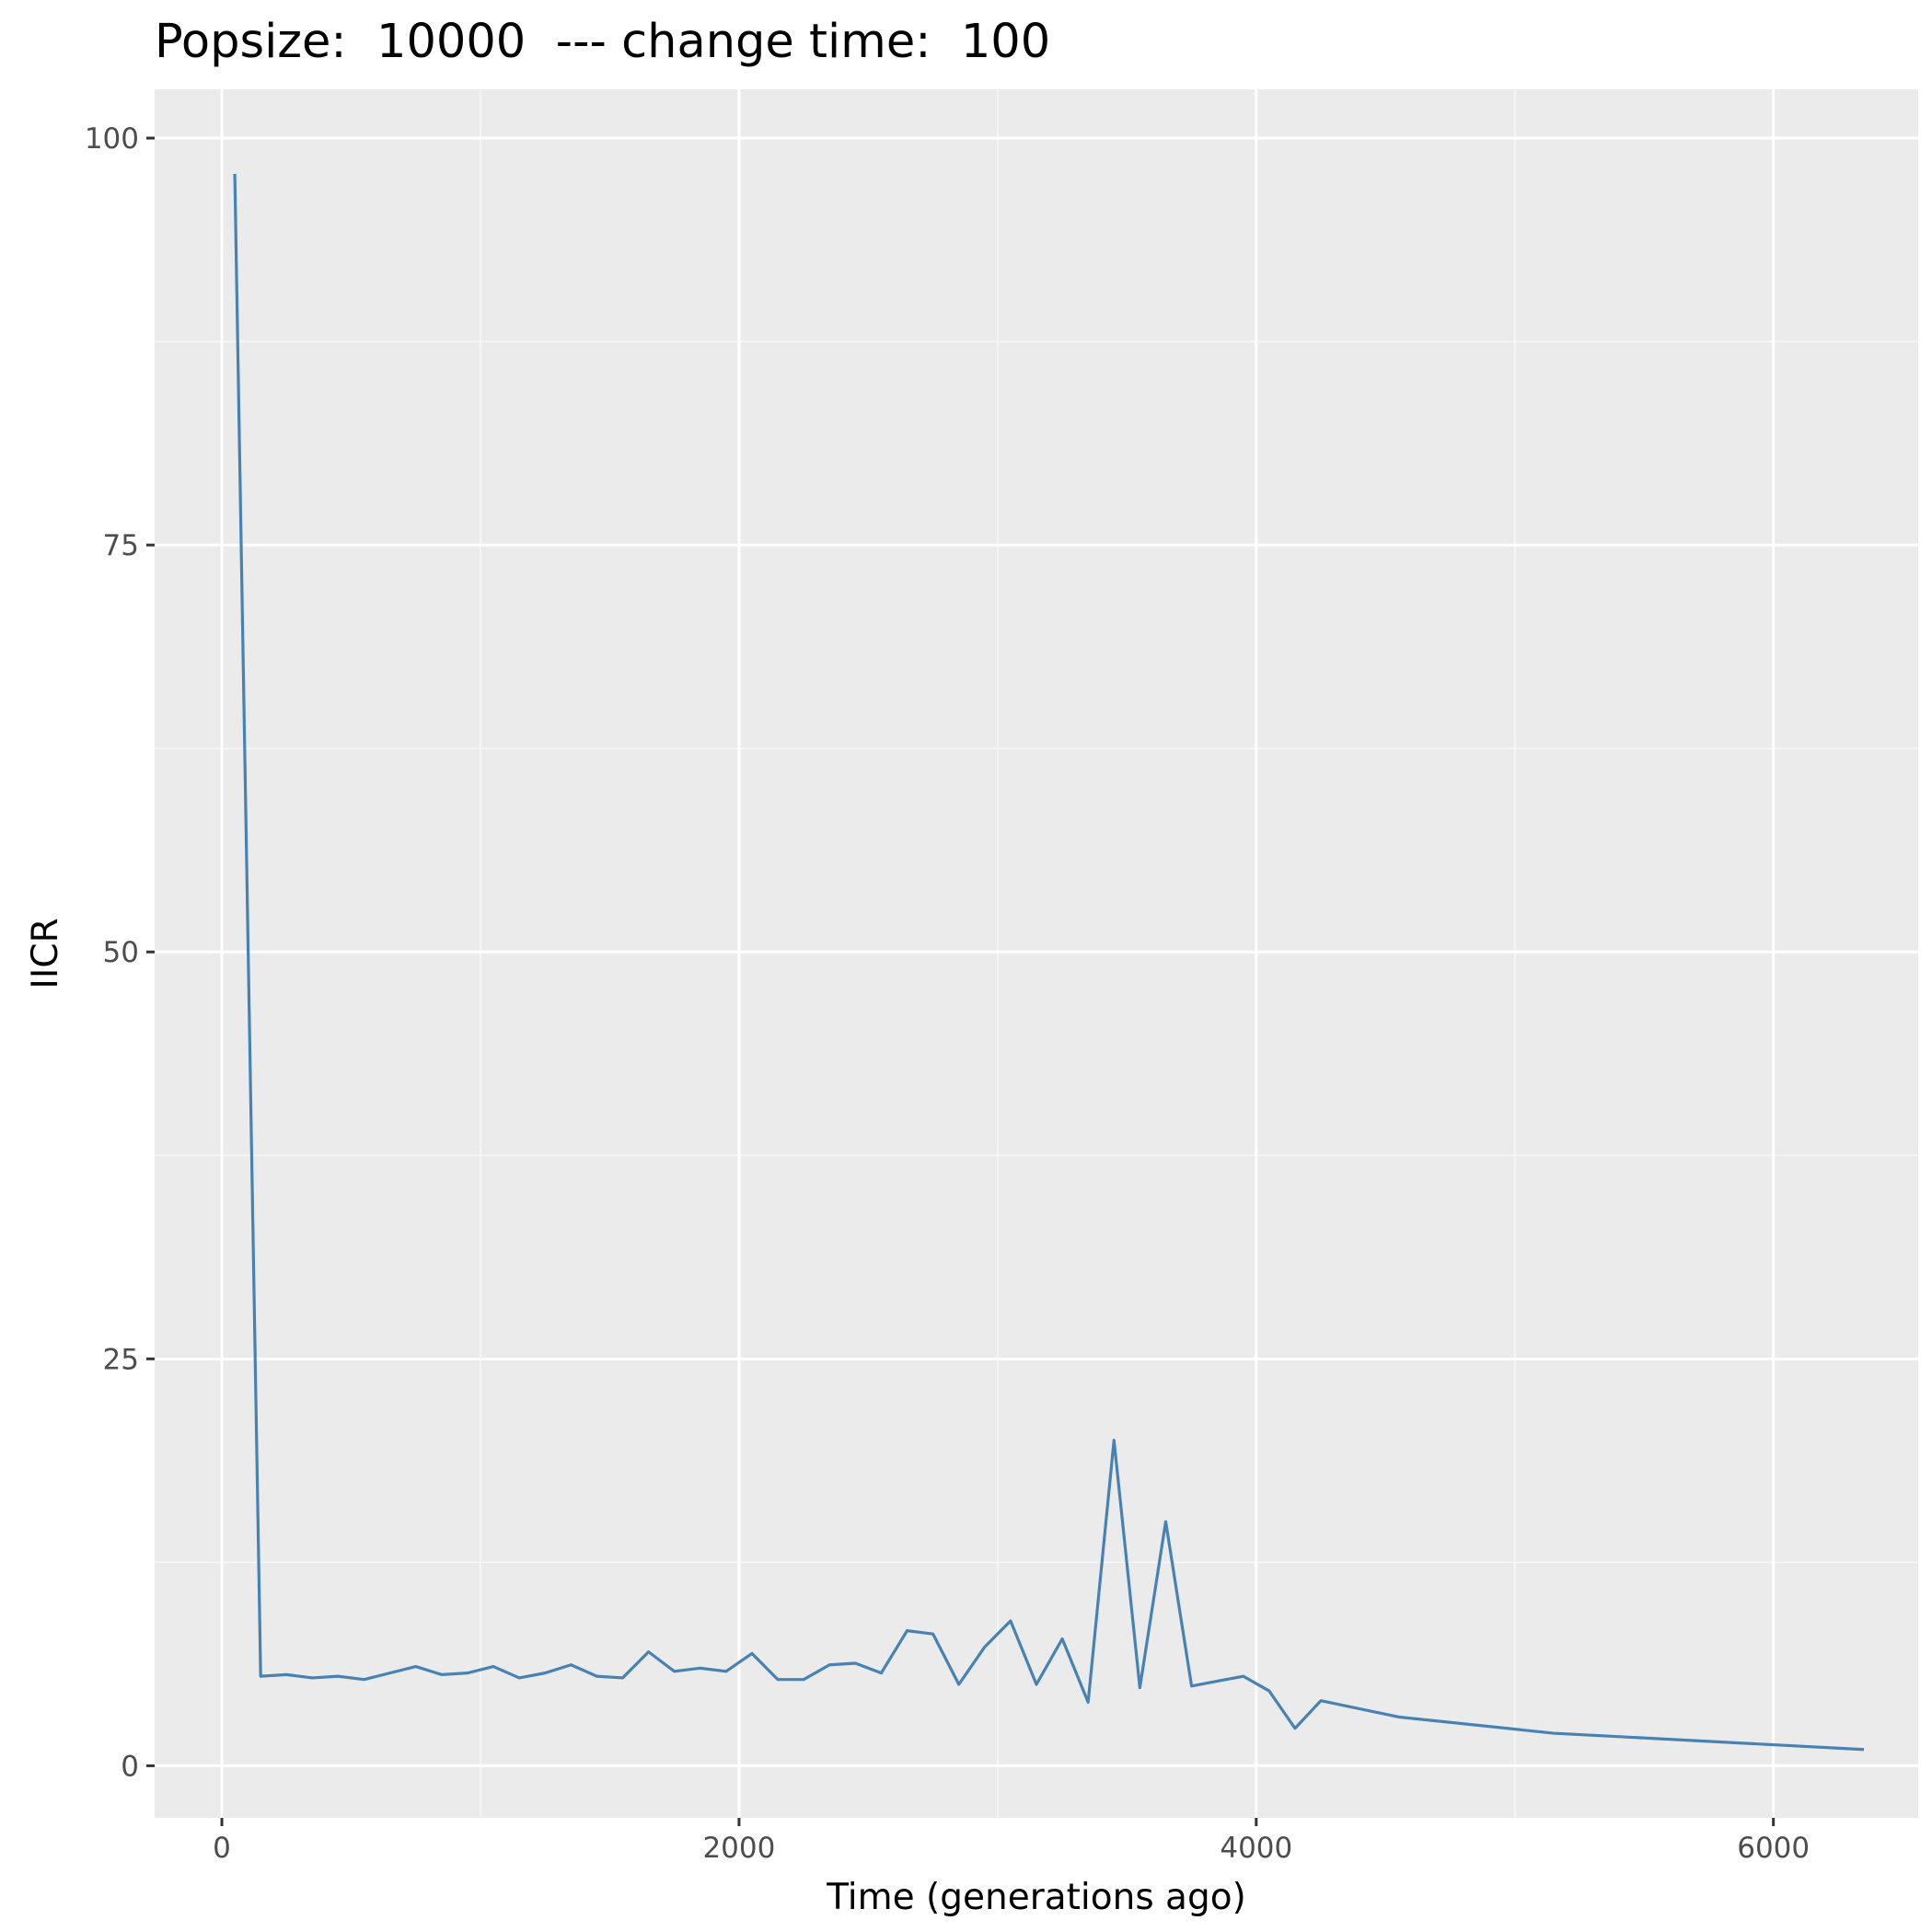 The image size is (1932, 1932). What do you see at coordinates (1036, 1898) in the screenshot?
I see `x-axis-title: Time (generations ago)` at bounding box center [1036, 1898].